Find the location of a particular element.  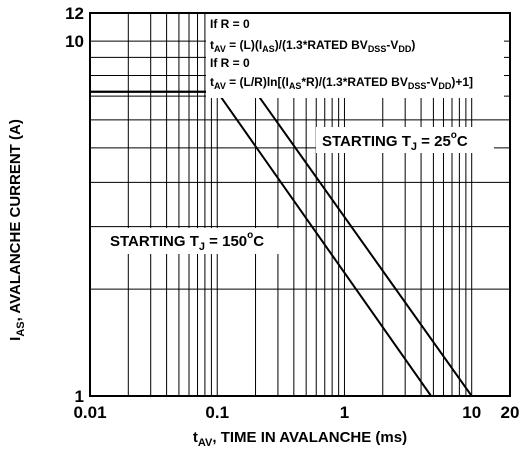

label-bg-150c is located at coordinates (196, 241).